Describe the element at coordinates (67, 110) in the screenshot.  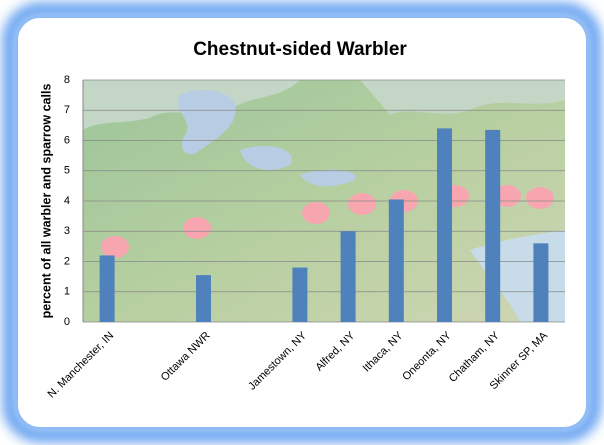
I see `y-tick-label: 7` at that location.